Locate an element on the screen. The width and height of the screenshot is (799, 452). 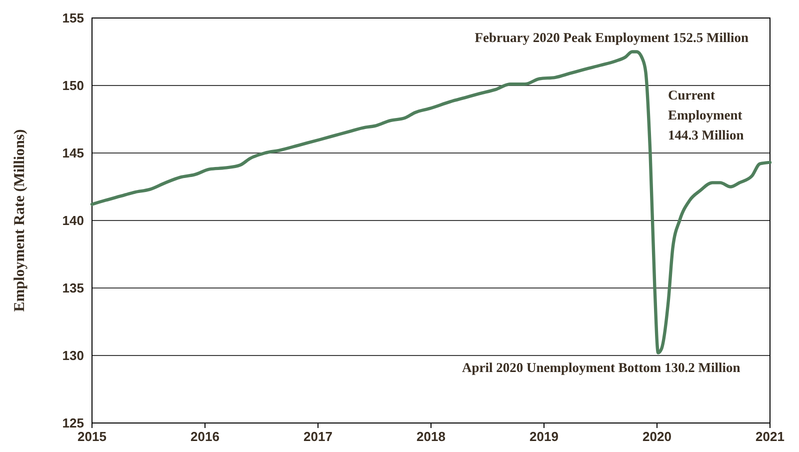
y-tick-label: 145 is located at coordinates (73, 153).